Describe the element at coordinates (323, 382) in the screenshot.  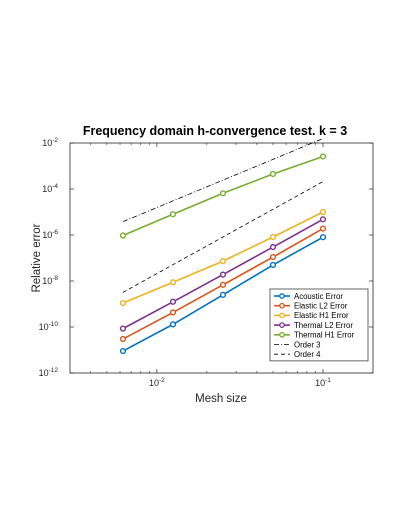
I see `x-tick-label: 10⁻¹` at that location.